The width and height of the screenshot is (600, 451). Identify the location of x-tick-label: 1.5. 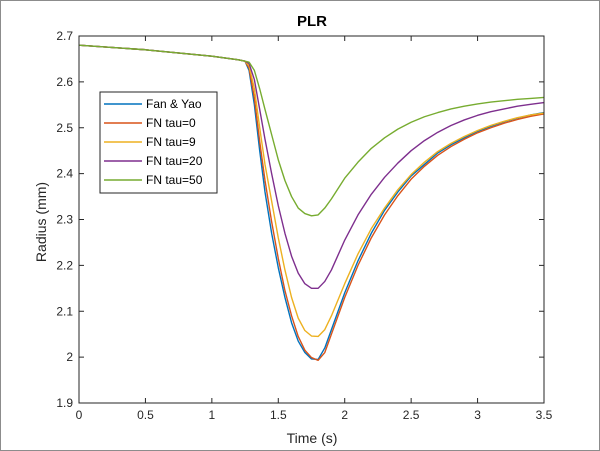
(278, 415).